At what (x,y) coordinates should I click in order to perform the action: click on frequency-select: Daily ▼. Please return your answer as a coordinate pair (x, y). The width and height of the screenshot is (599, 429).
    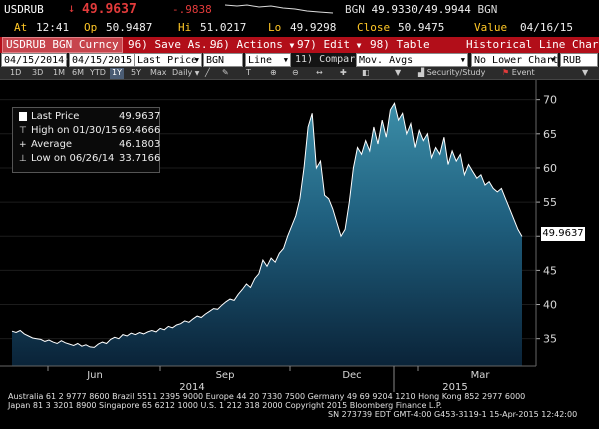
    Looking at the image, I should click on (185, 73).